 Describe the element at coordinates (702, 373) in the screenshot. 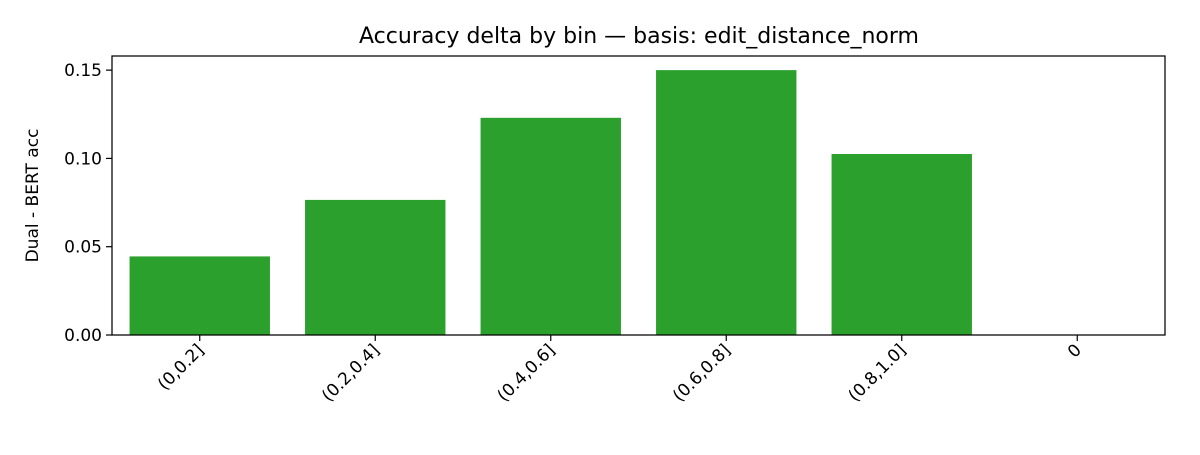

I see `x-tick-label: (0.6,0.8]` at that location.